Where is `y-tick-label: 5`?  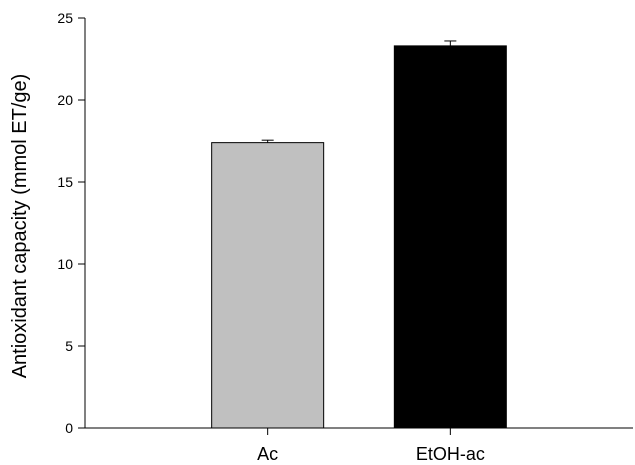
y-tick-label: 5 is located at coordinates (69, 346).